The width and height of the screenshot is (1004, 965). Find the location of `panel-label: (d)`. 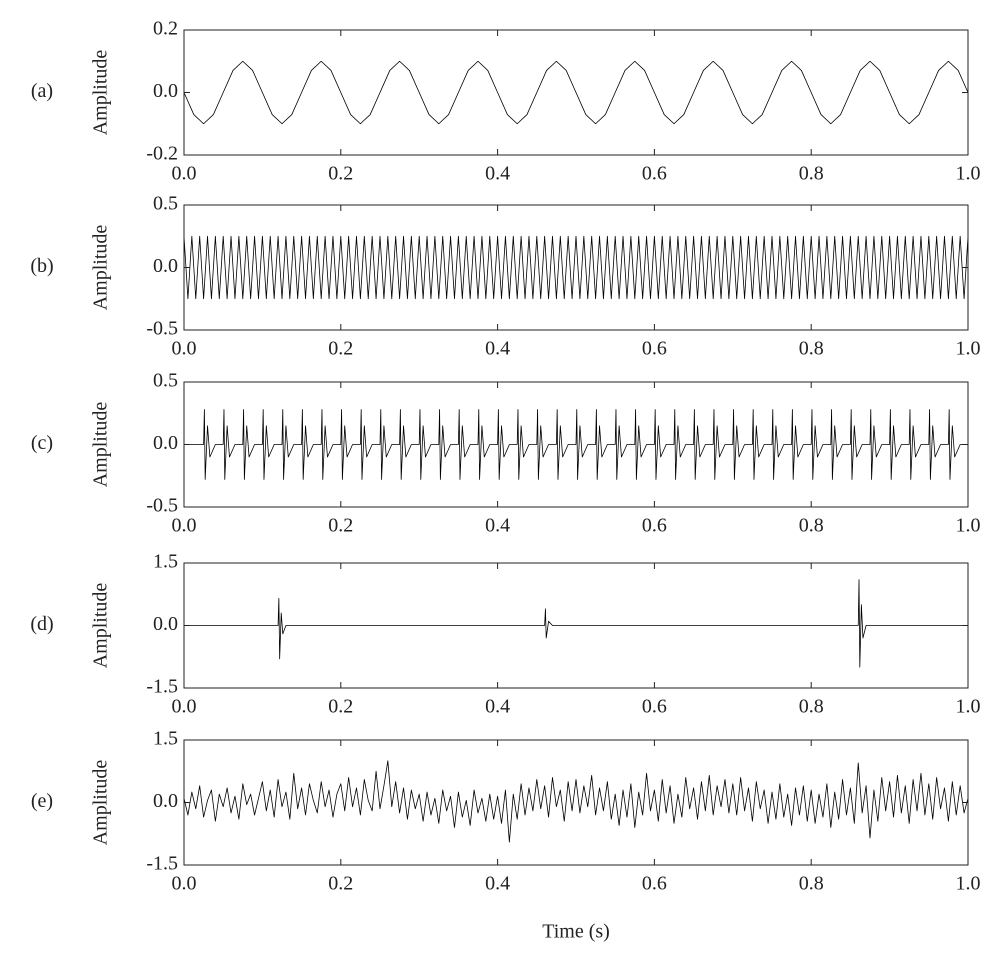

panel-label: (d) is located at coordinates (41, 624).